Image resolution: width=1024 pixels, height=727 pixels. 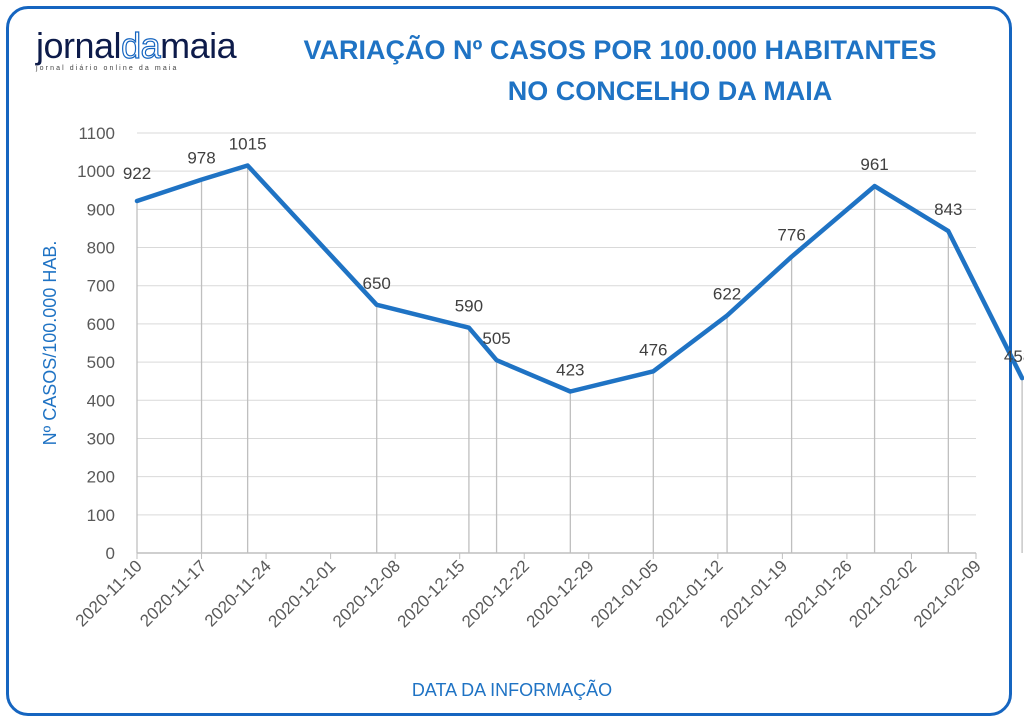 What do you see at coordinates (101, 286) in the screenshot?
I see `y-tick-label: 700` at bounding box center [101, 286].